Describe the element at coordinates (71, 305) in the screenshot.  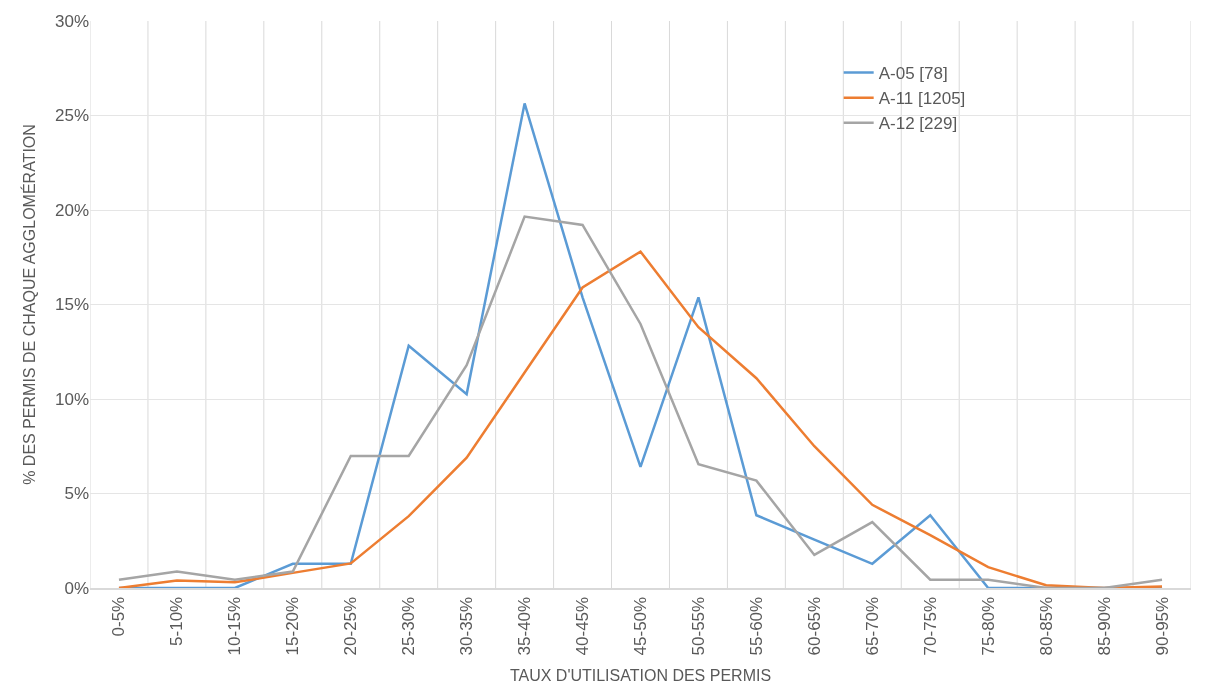
I see `y-tick-label: 15%` at that location.